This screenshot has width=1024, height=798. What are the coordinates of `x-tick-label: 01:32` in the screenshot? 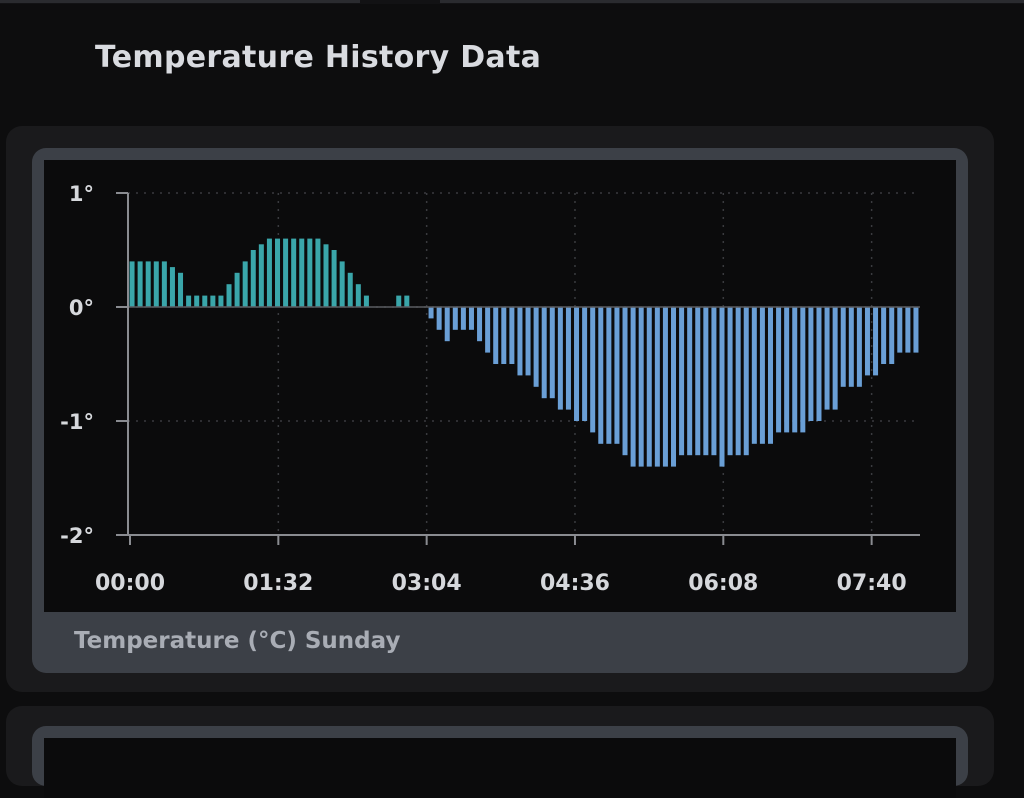 It's located at (278, 583).